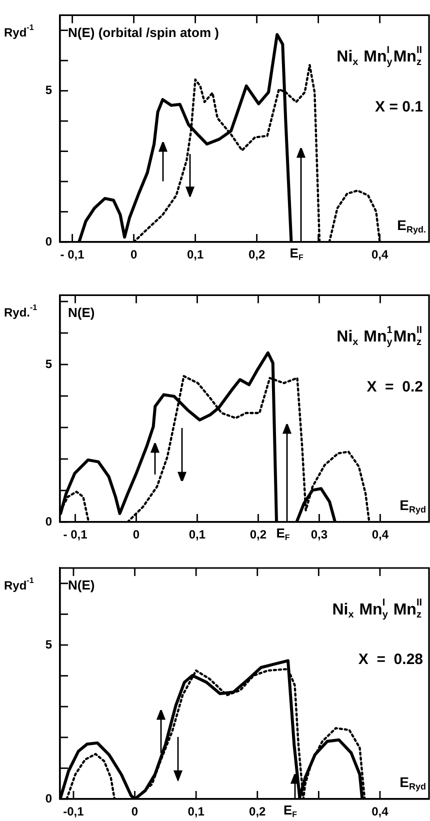 The image size is (430, 821). Describe the element at coordinates (399, 107) in the screenshot. I see `annotation: X = 0.1` at that location.